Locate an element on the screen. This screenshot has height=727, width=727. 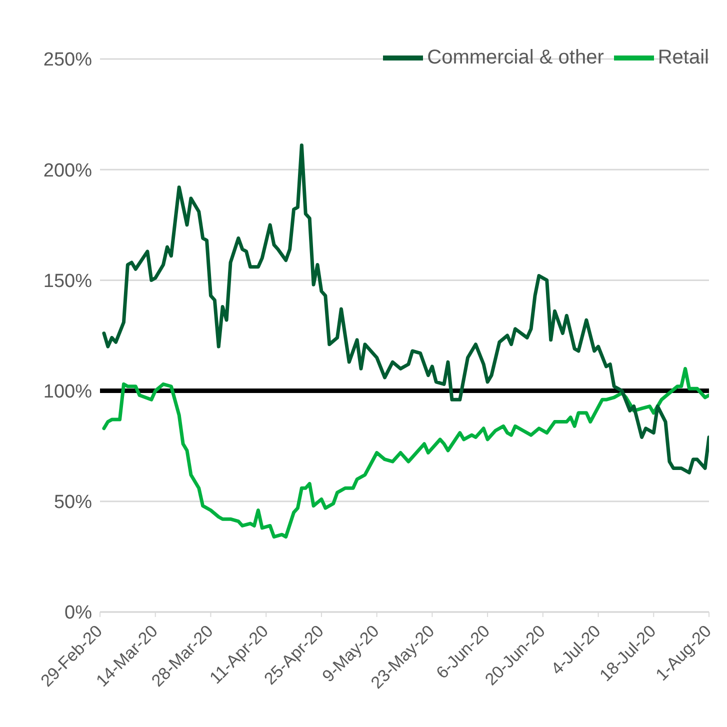
y-tick-label: 250% is located at coordinates (67, 60).